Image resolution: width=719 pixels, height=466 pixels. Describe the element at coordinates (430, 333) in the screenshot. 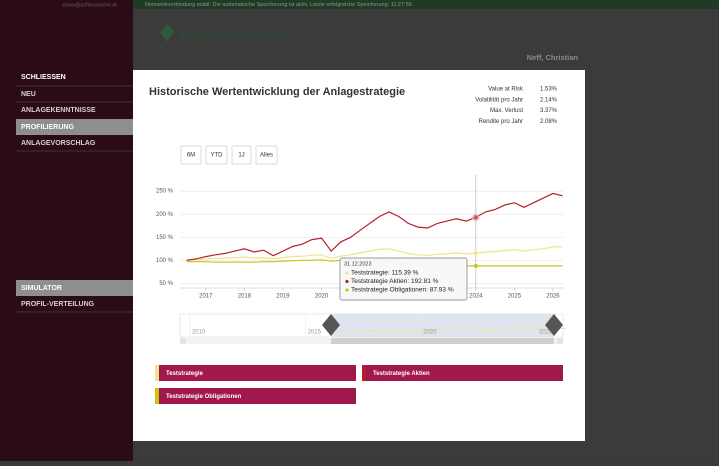

I see `navigator-tick-label: 2020` at that location.